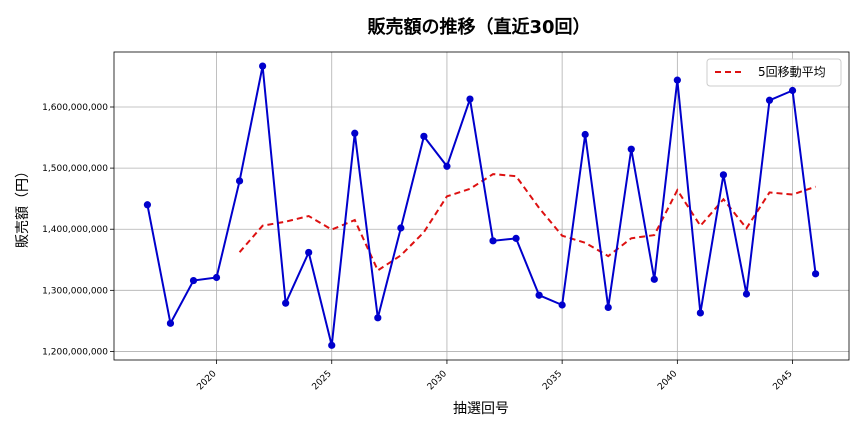  I want to click on y-axis-label: 販売額（円）, so click(23, 206).